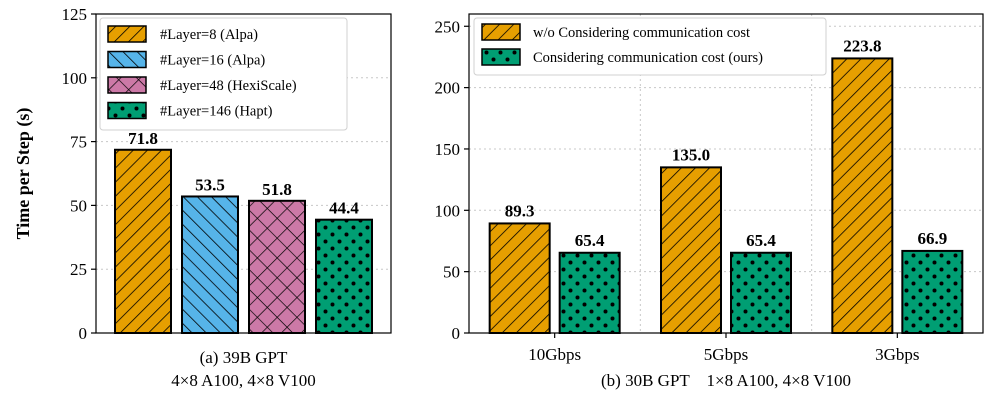 This screenshot has height=409, width=997. What do you see at coordinates (78, 269) in the screenshot?
I see `panel-a-y-tick-label: 25` at bounding box center [78, 269].